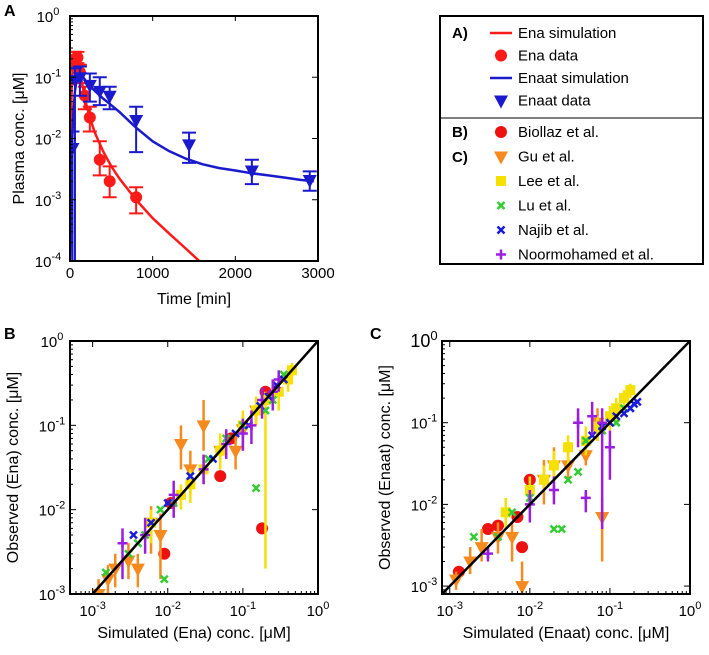  I want to click on x-axis-label: Simulated (Ena) conc. [μM], so click(193, 633).